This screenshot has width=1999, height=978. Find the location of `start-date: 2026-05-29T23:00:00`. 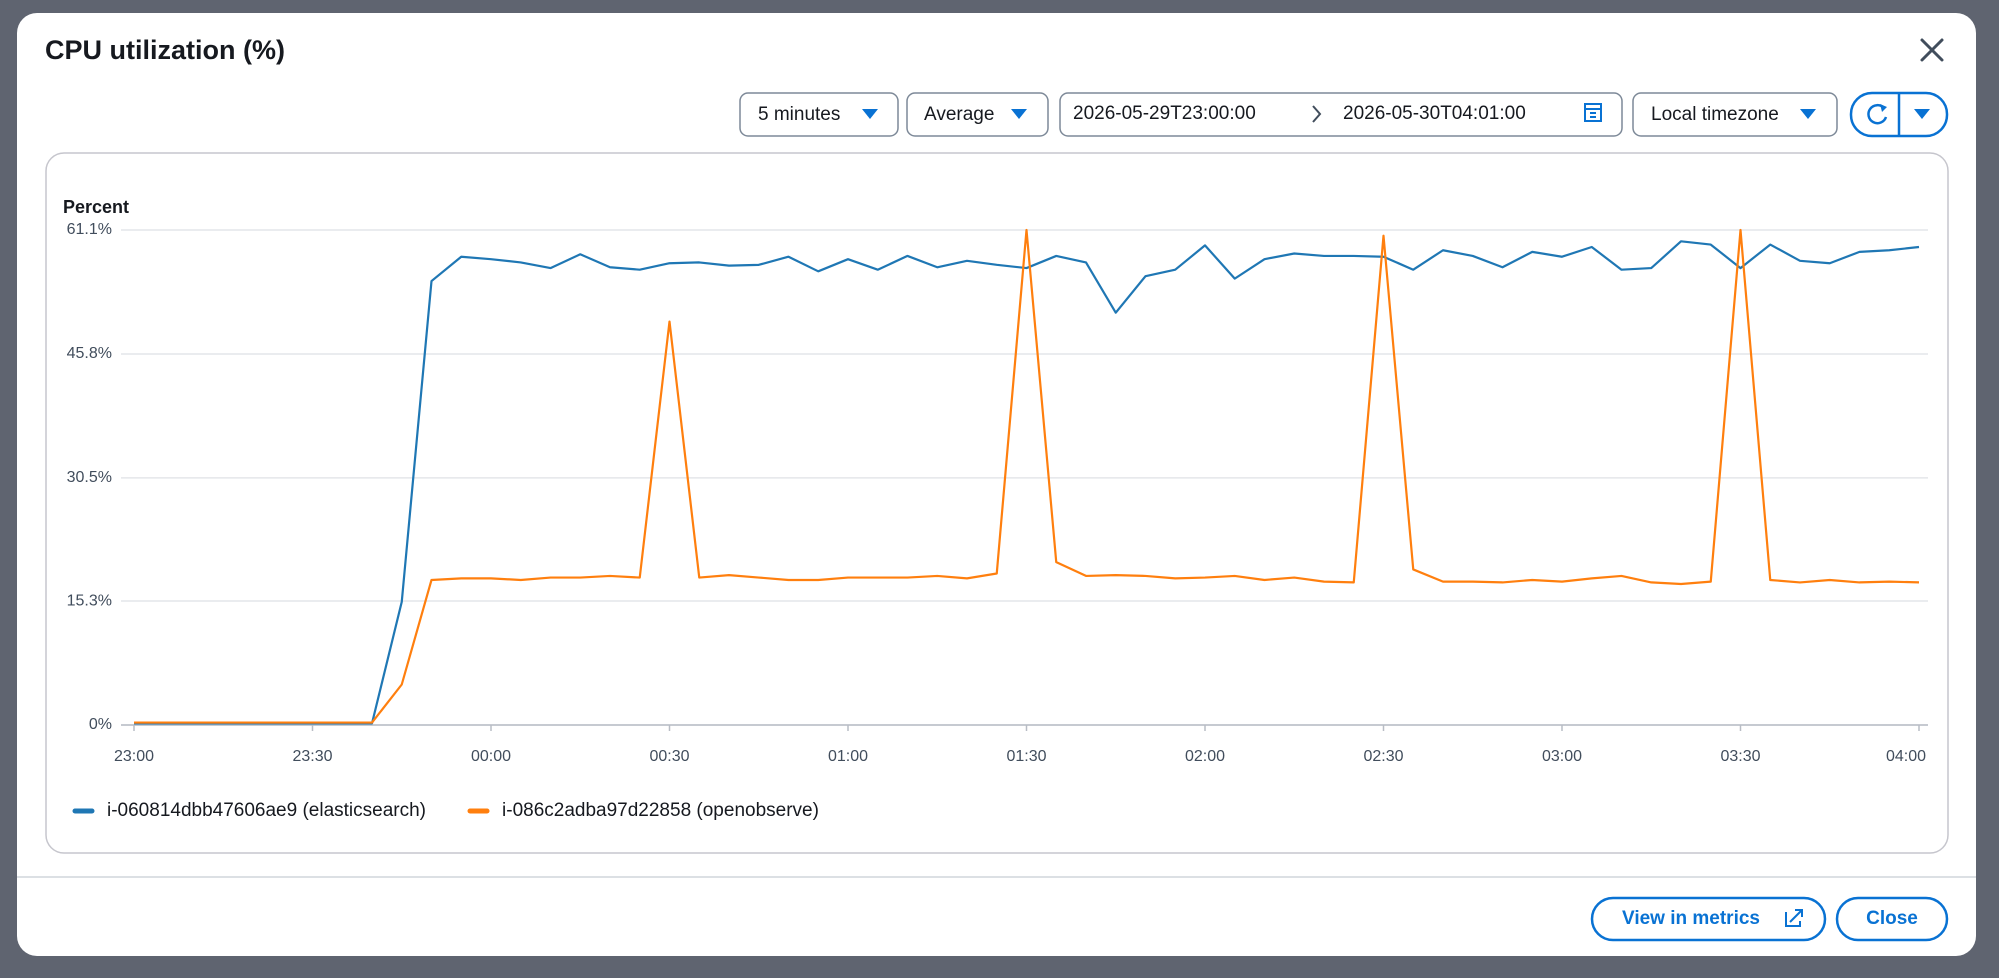

start-date: 2026-05-29T23:00:00 is located at coordinates (1164, 113).